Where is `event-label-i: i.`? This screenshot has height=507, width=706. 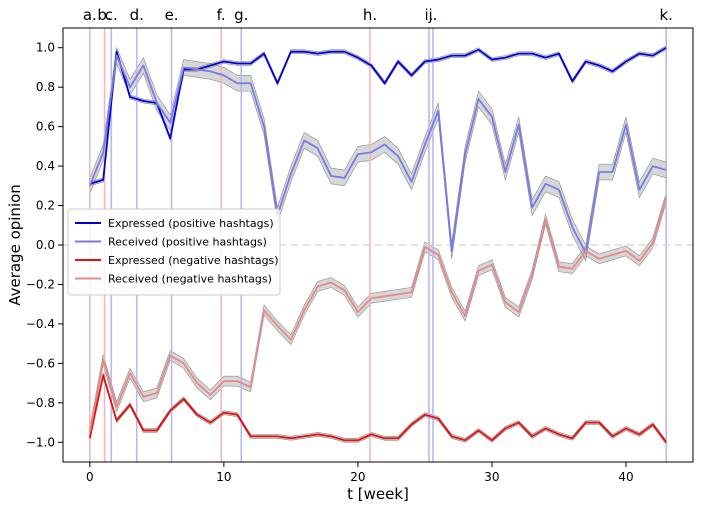 event-label-i: i. is located at coordinates (428, 15).